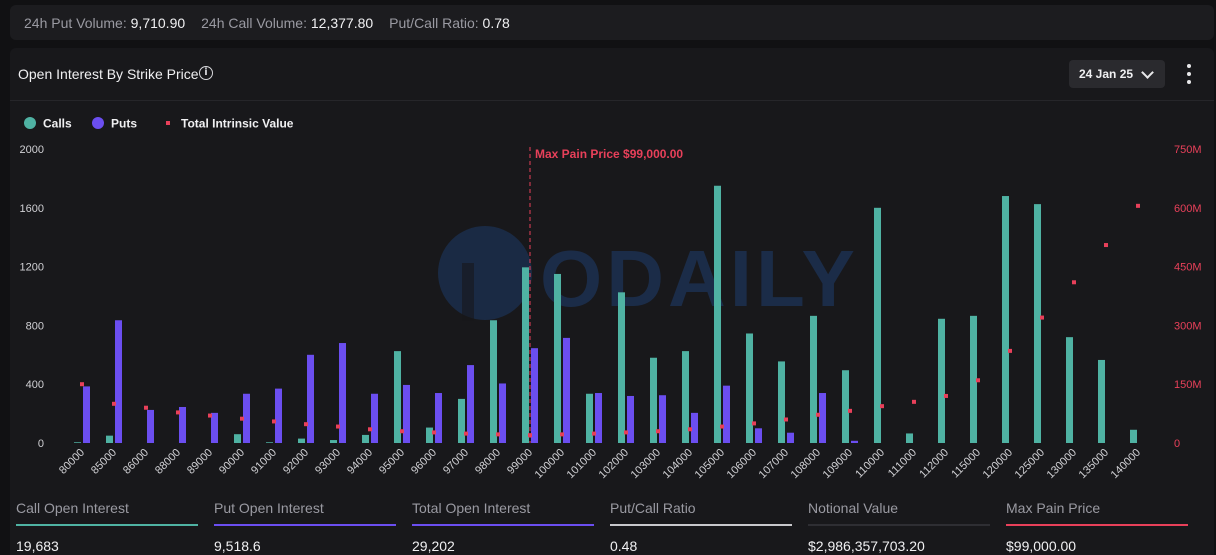  Describe the element at coordinates (774, 464) in the screenshot. I see `x-tick-label: 107000` at that location.